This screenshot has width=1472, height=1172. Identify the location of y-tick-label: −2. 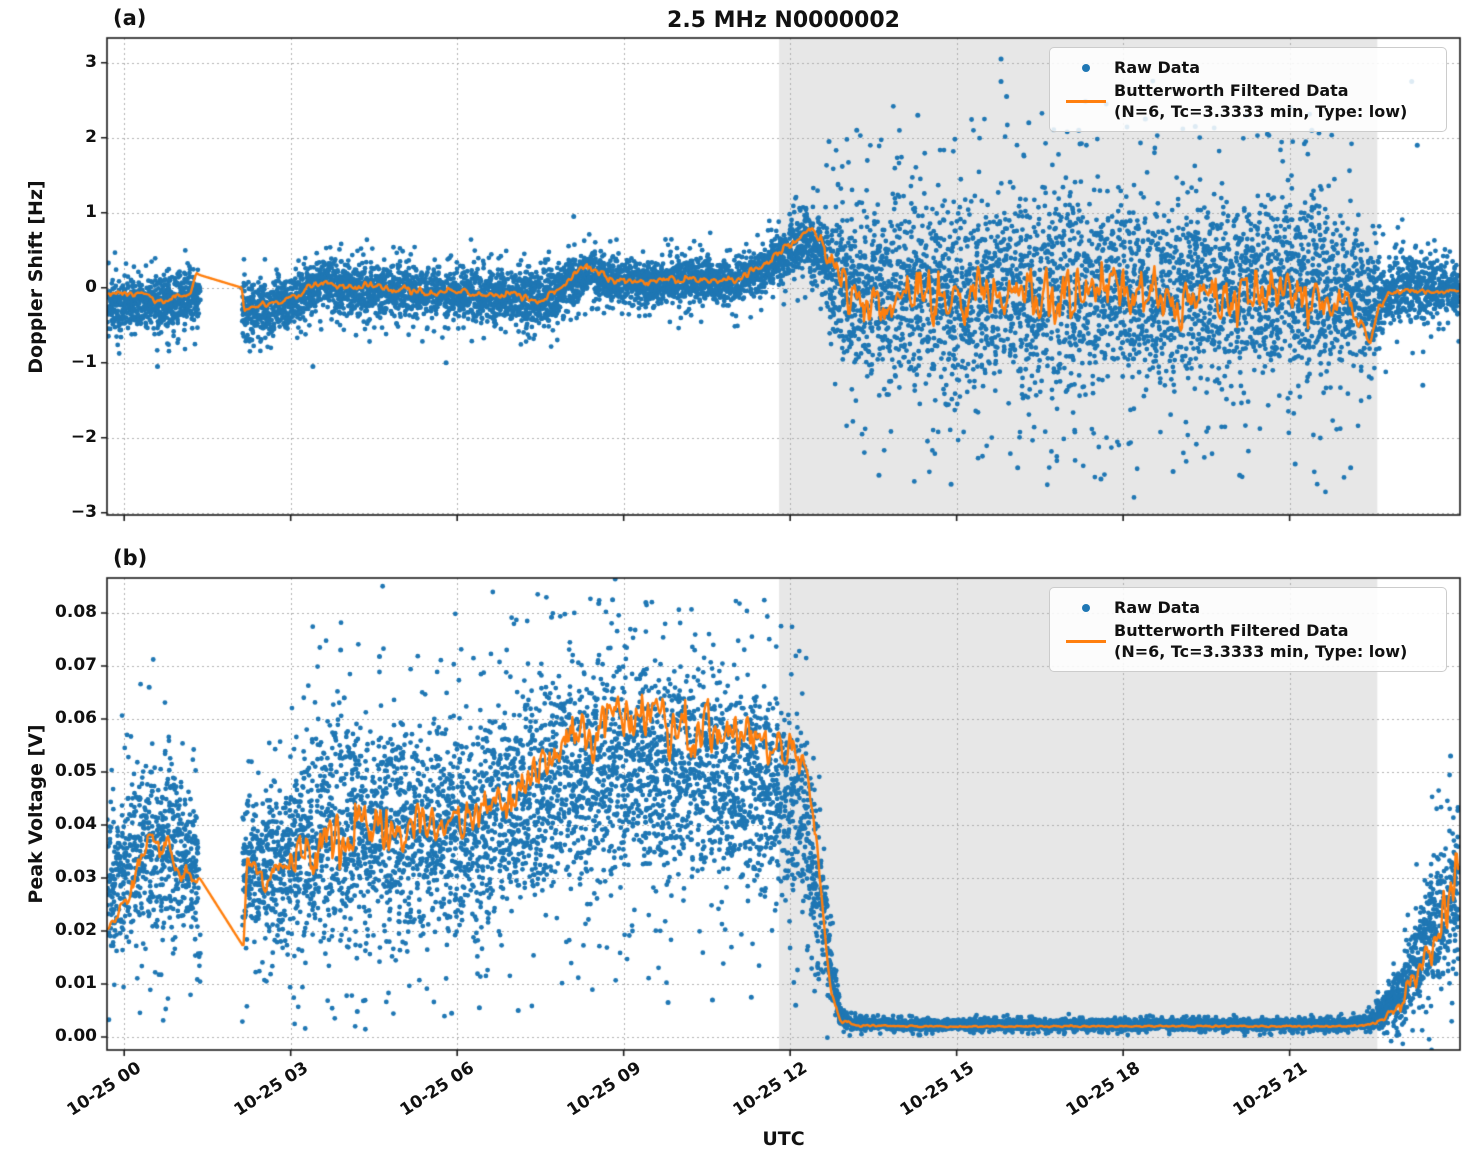
(83, 436).